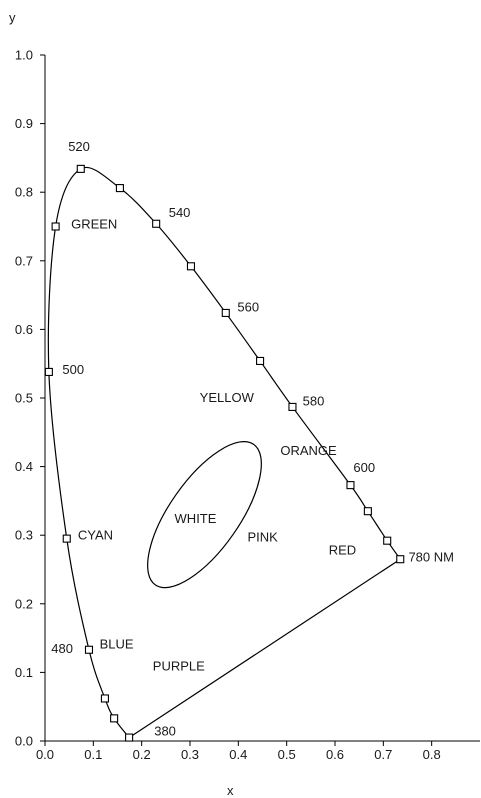 This screenshot has height=798, width=481. Describe the element at coordinates (264, 648) in the screenshot. I see `purple-line` at that location.